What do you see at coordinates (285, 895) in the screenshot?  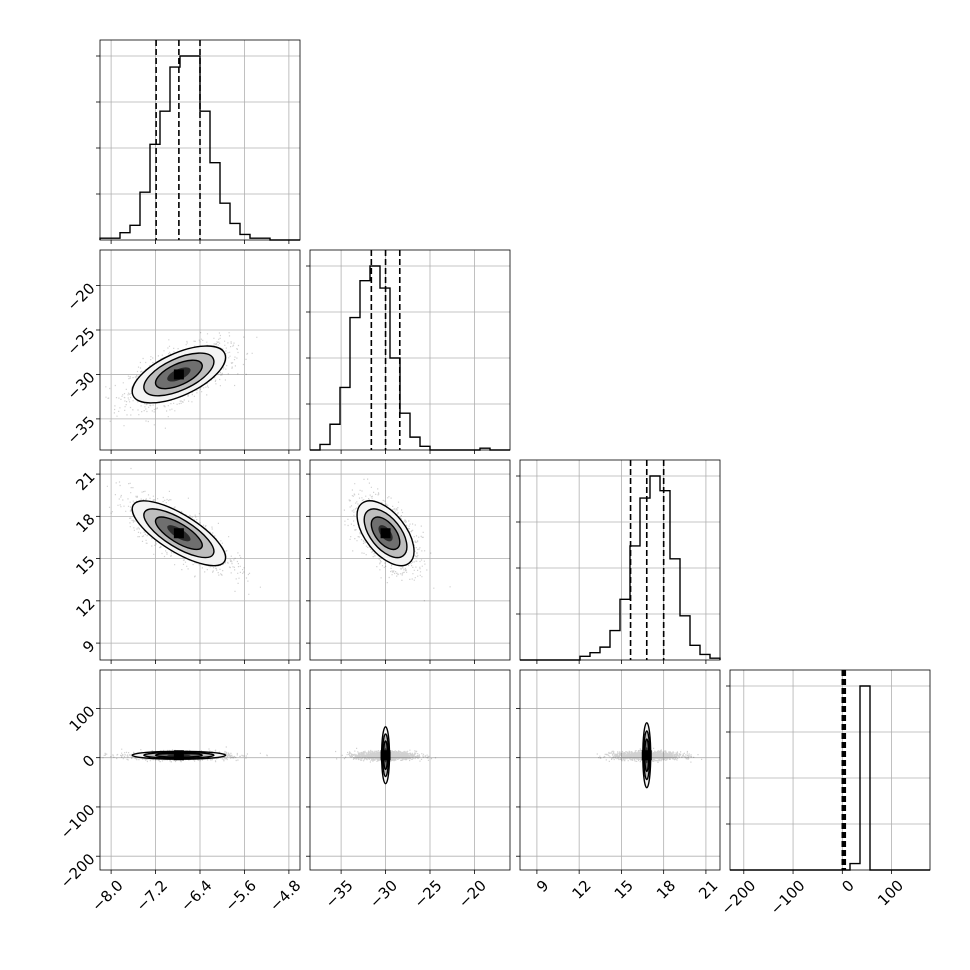 I see `x-tick-label-0-4: −4.8` at bounding box center [285, 895].